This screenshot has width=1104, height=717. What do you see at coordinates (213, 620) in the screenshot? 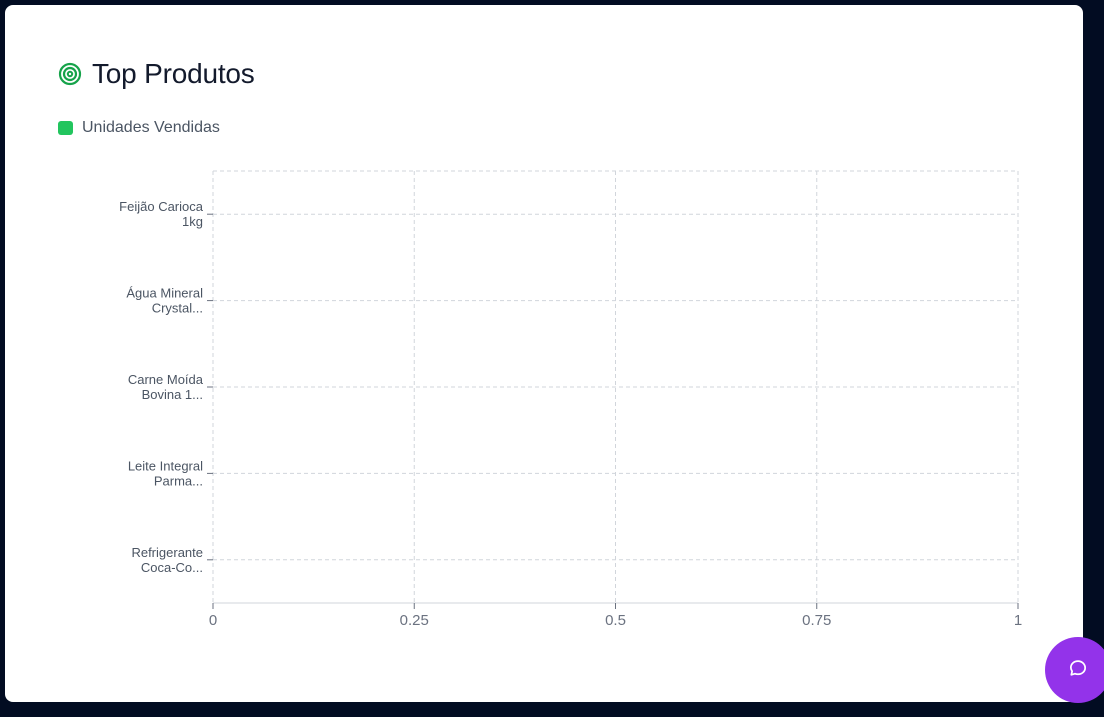
I see `x-tick-label: 0` at bounding box center [213, 620].